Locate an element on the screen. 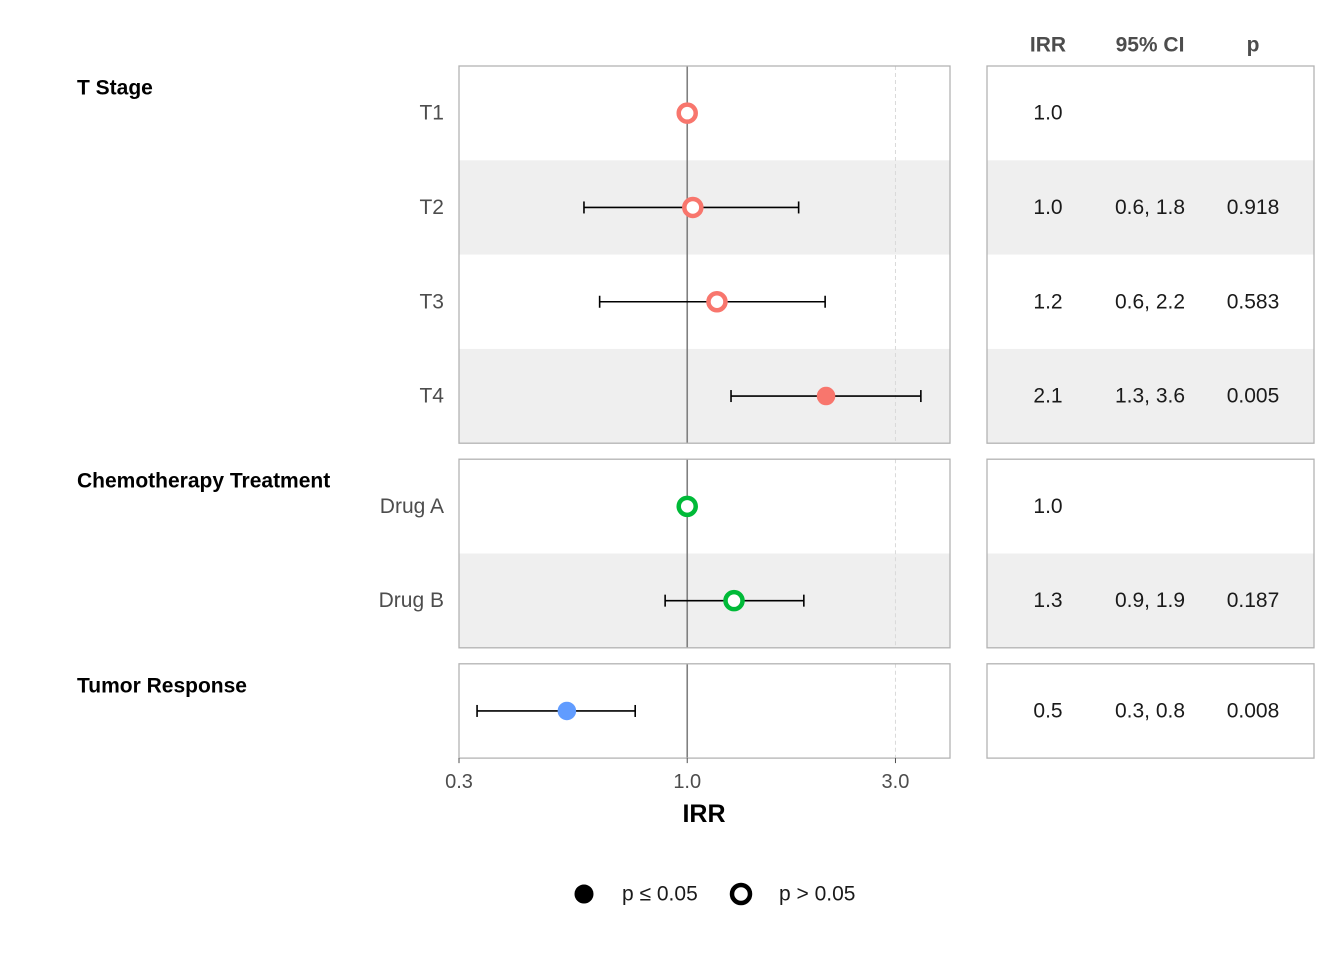  table-header-p: p is located at coordinates (1253, 45).